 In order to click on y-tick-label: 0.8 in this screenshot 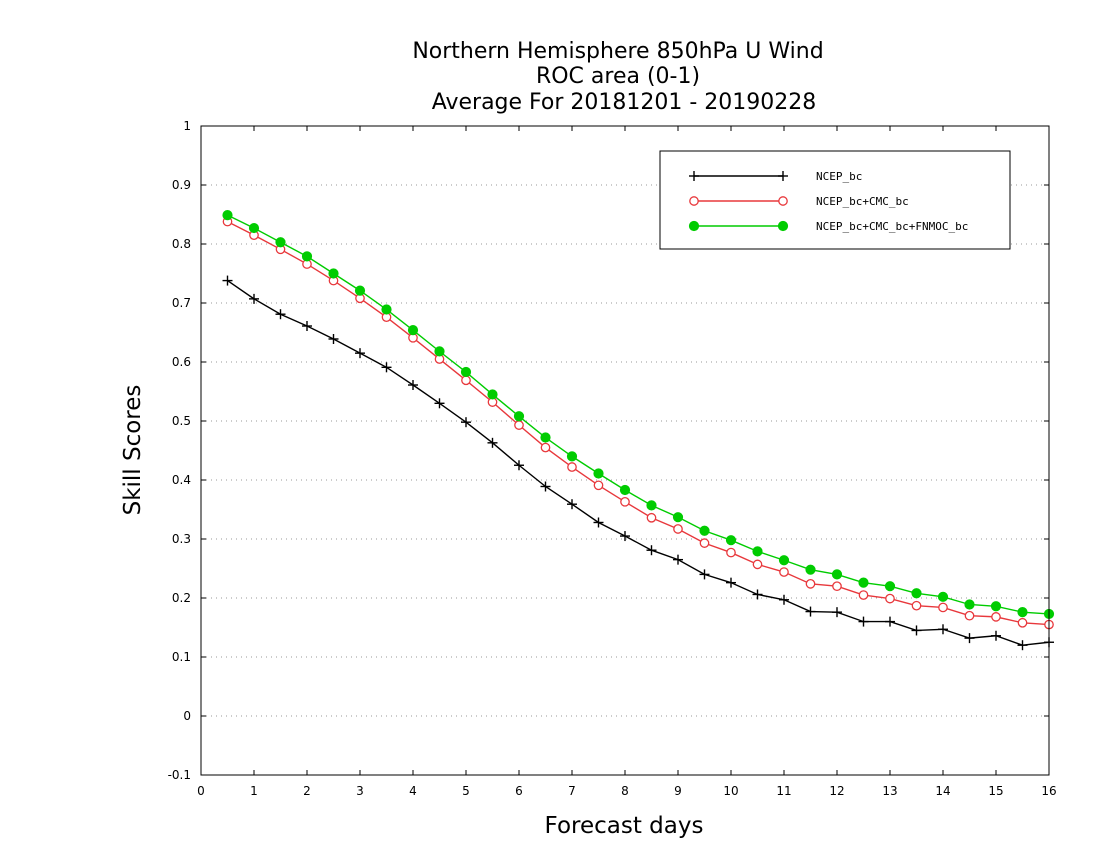, I will do `click(181, 244)`.